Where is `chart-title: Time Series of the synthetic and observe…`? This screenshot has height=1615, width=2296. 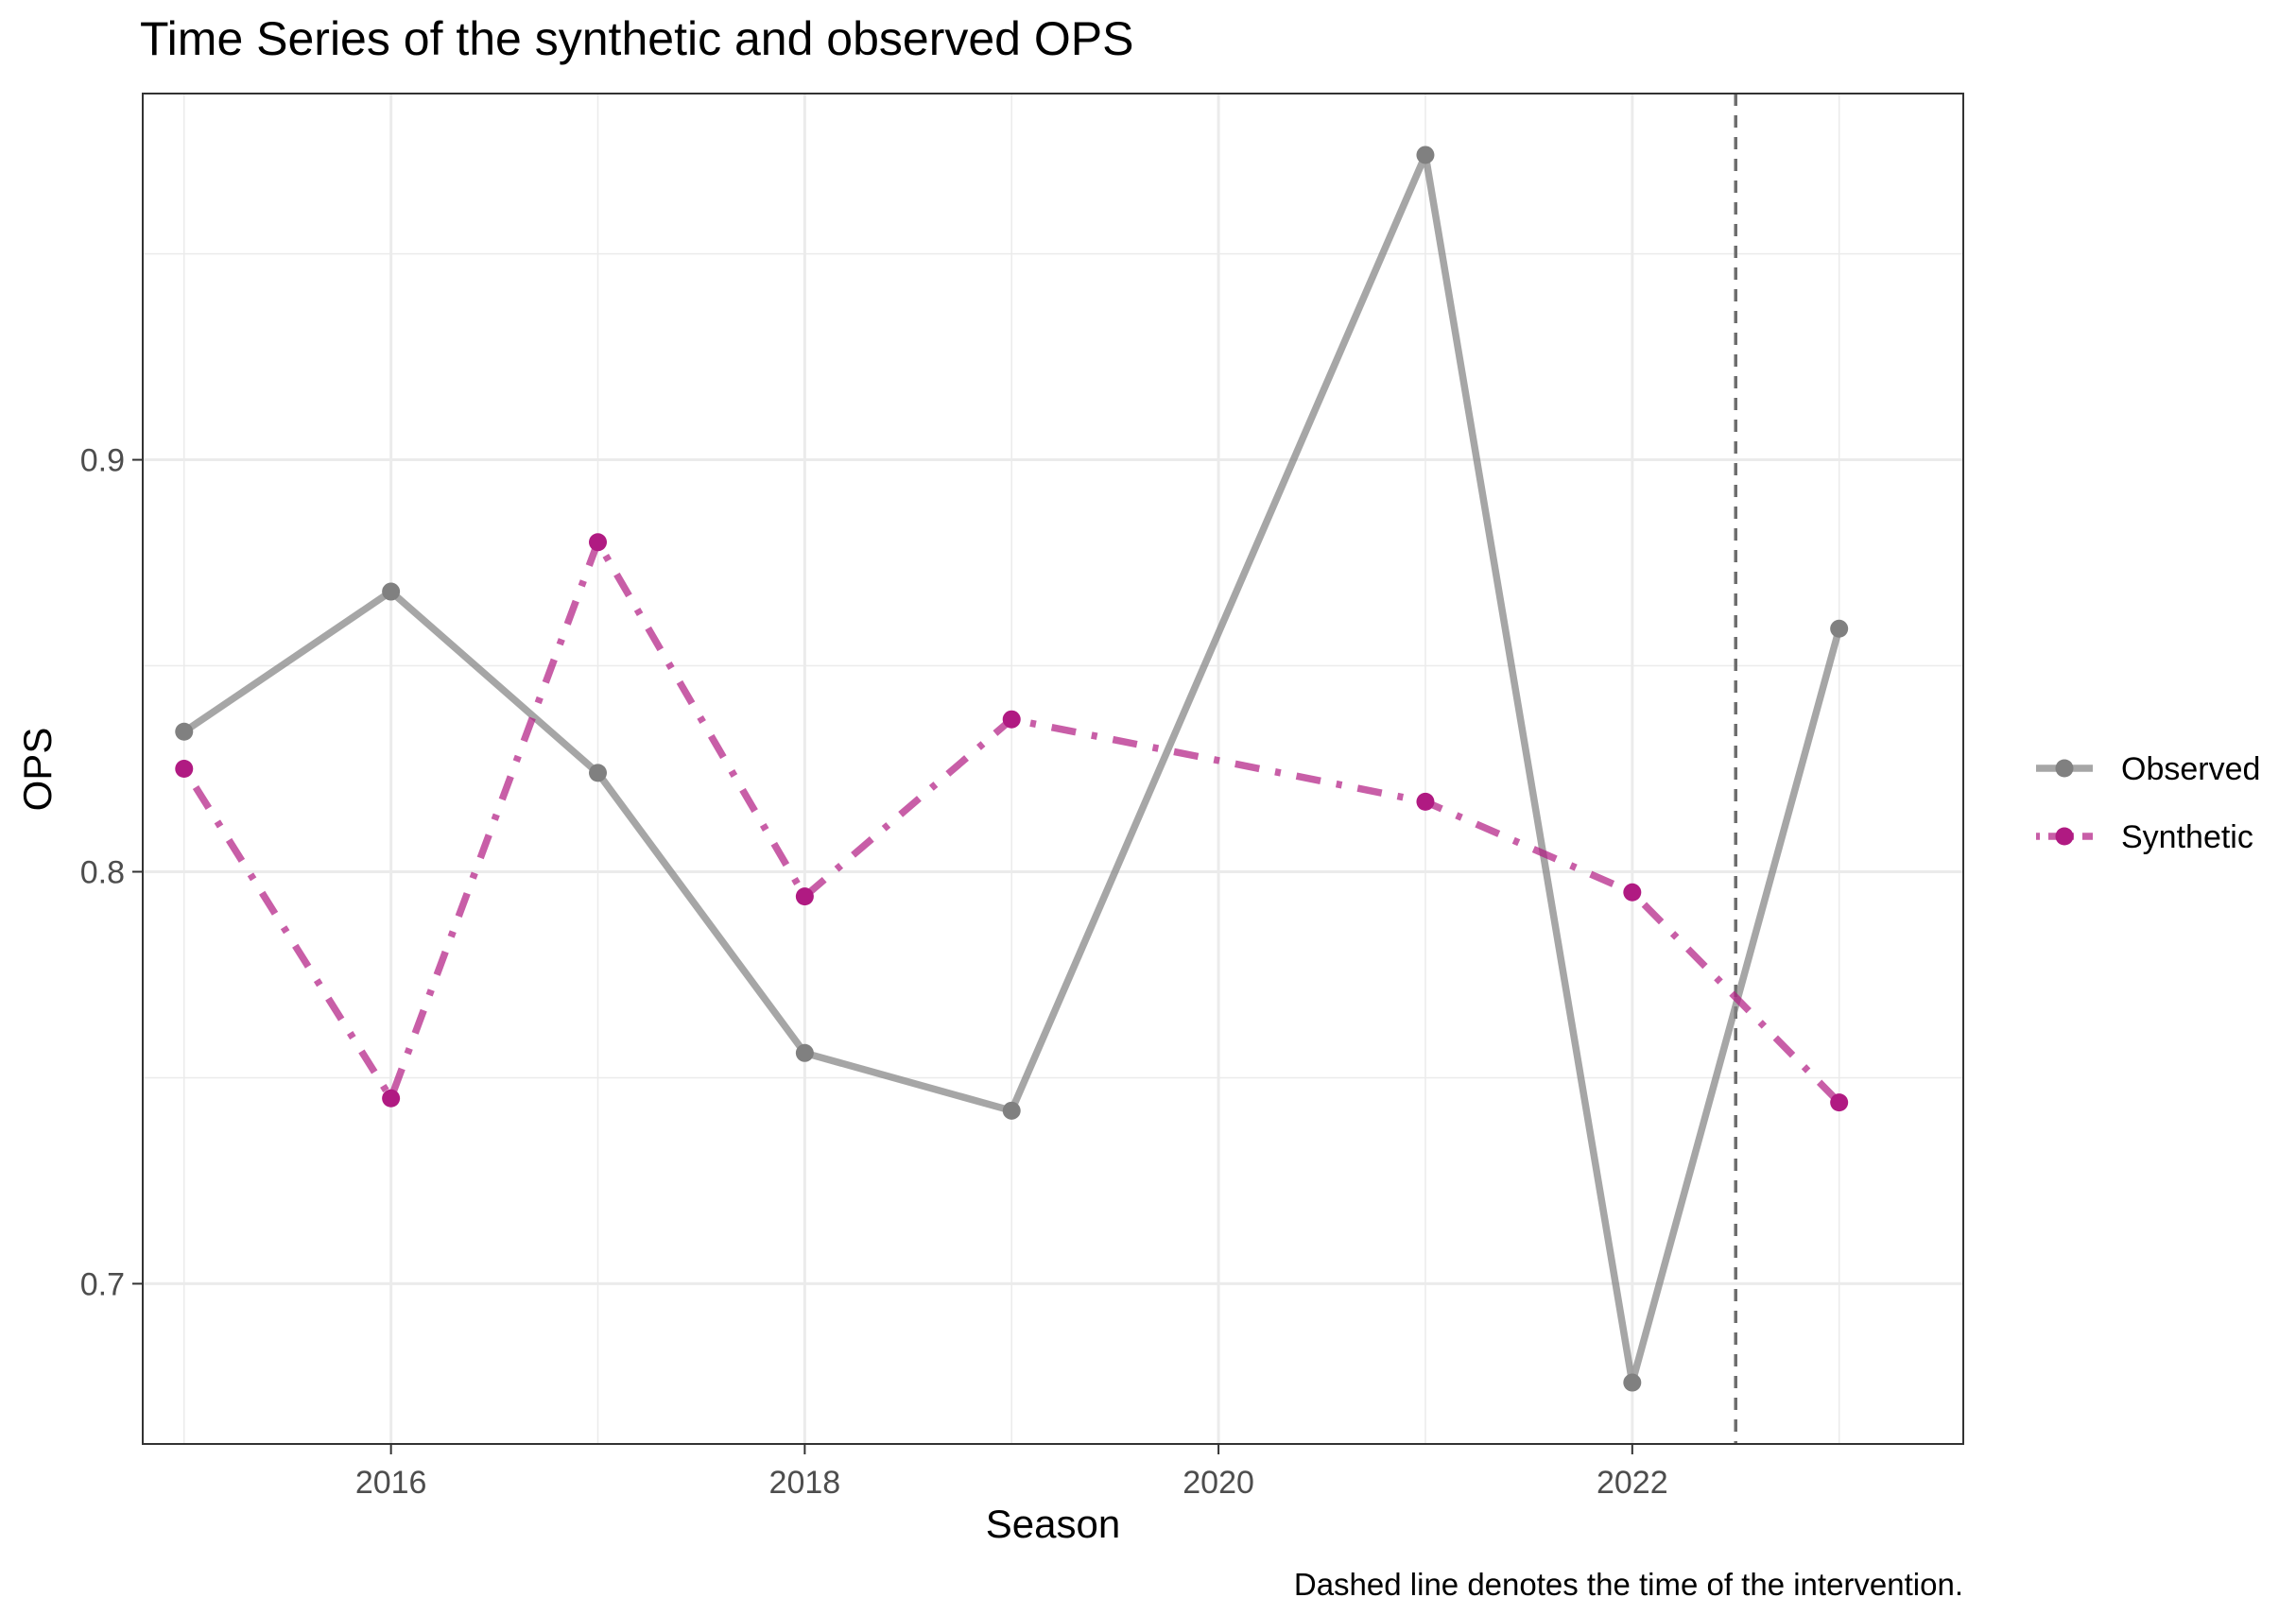 chart-title: Time Series of the synthetic and observe… is located at coordinates (636, 38).